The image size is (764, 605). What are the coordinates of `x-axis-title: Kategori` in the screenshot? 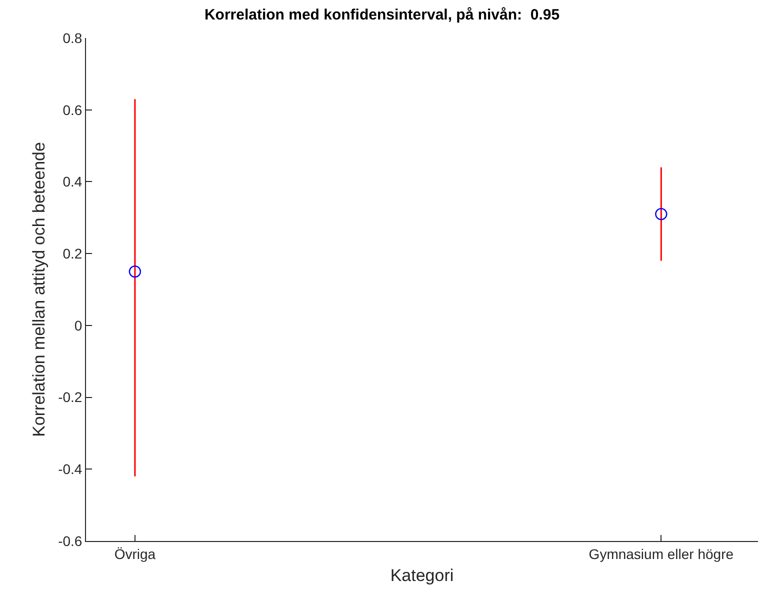 It's located at (422, 576).